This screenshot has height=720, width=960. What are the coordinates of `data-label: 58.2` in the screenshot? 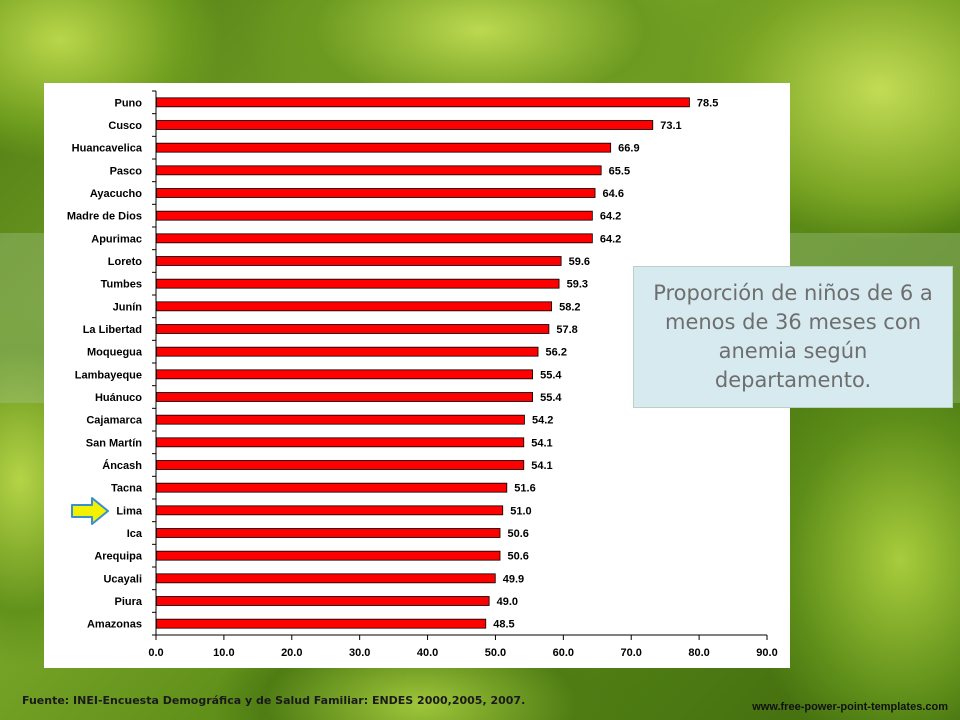 It's located at (569, 307).